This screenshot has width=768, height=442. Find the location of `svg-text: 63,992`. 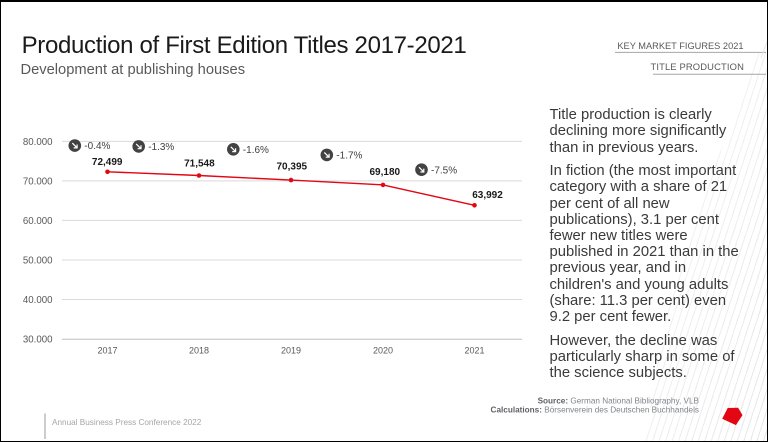

svg-text: 63,992 is located at coordinates (487, 195).